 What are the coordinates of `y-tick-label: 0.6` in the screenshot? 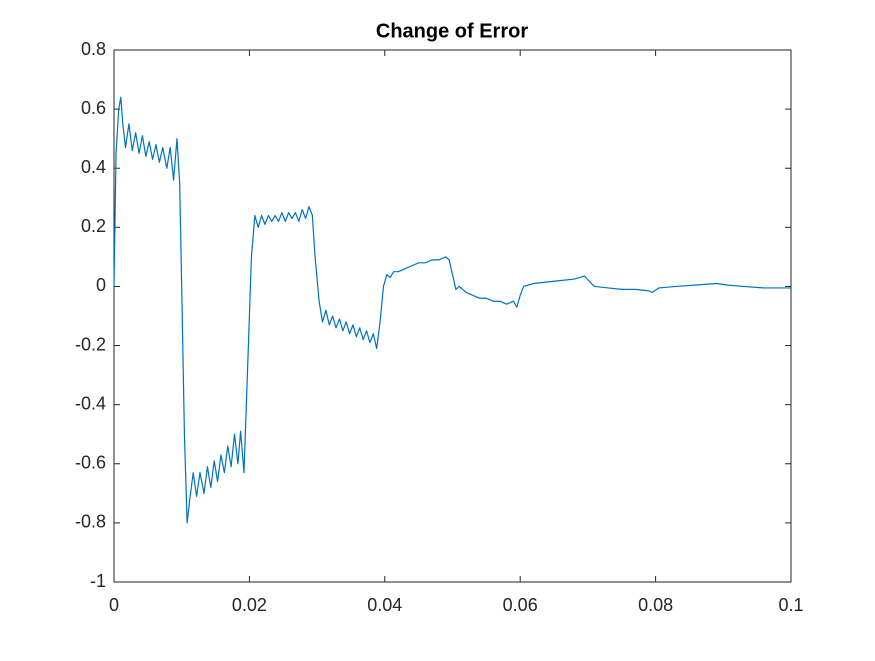 It's located at (93, 108).